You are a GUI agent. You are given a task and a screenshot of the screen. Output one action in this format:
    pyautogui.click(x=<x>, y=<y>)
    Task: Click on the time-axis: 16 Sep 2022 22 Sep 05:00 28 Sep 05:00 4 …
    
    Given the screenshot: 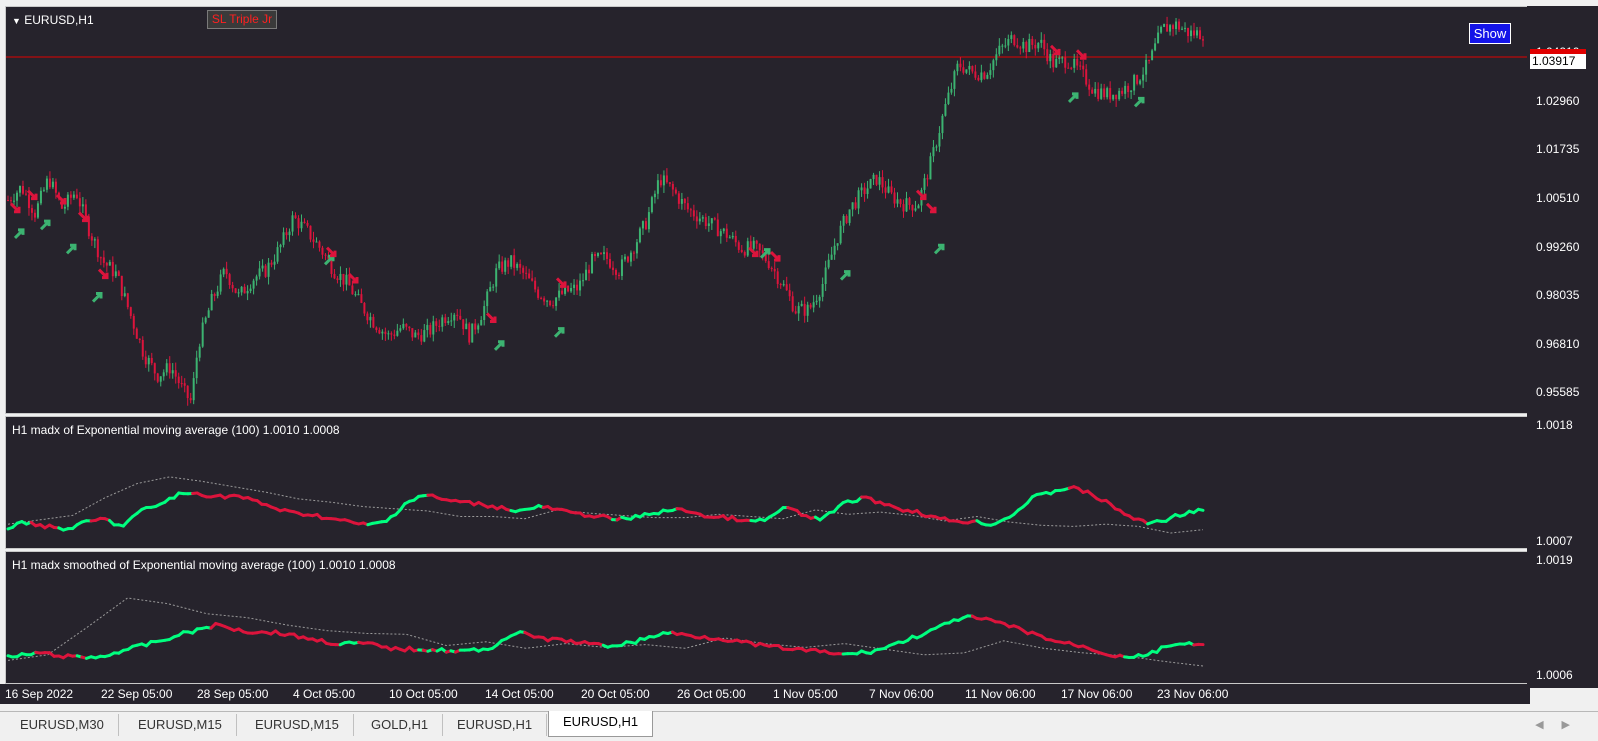 What is the action you would take?
    pyautogui.click(x=765, y=694)
    